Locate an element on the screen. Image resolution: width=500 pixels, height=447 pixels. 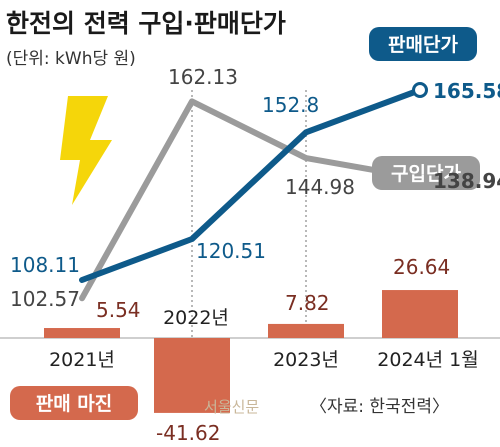
watermark: 서울신문 is located at coordinates (231, 407).